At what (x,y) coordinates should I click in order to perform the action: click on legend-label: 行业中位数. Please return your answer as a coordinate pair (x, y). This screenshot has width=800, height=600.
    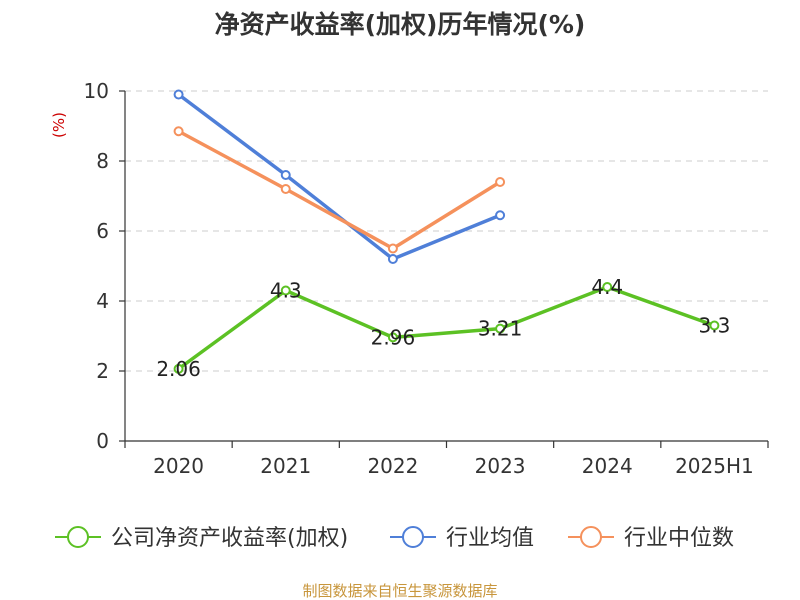
    Looking at the image, I should click on (679, 538).